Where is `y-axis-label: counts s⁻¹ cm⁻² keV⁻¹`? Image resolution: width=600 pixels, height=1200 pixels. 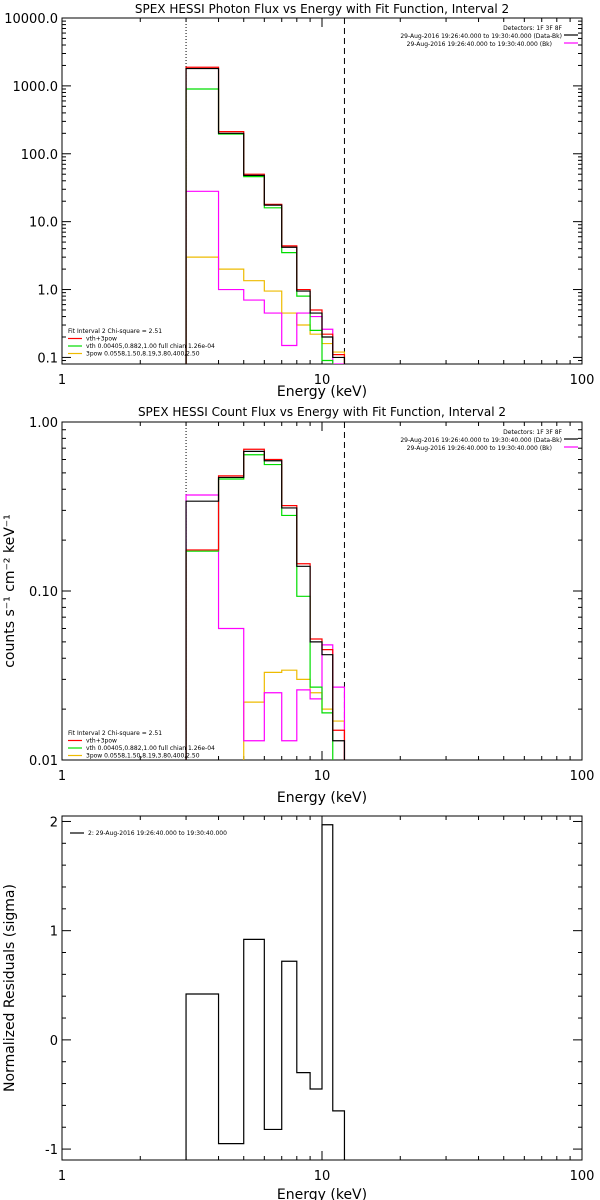
y-axis-label: counts s⁻¹ cm⁻² keV⁻¹ is located at coordinates (10, 591).